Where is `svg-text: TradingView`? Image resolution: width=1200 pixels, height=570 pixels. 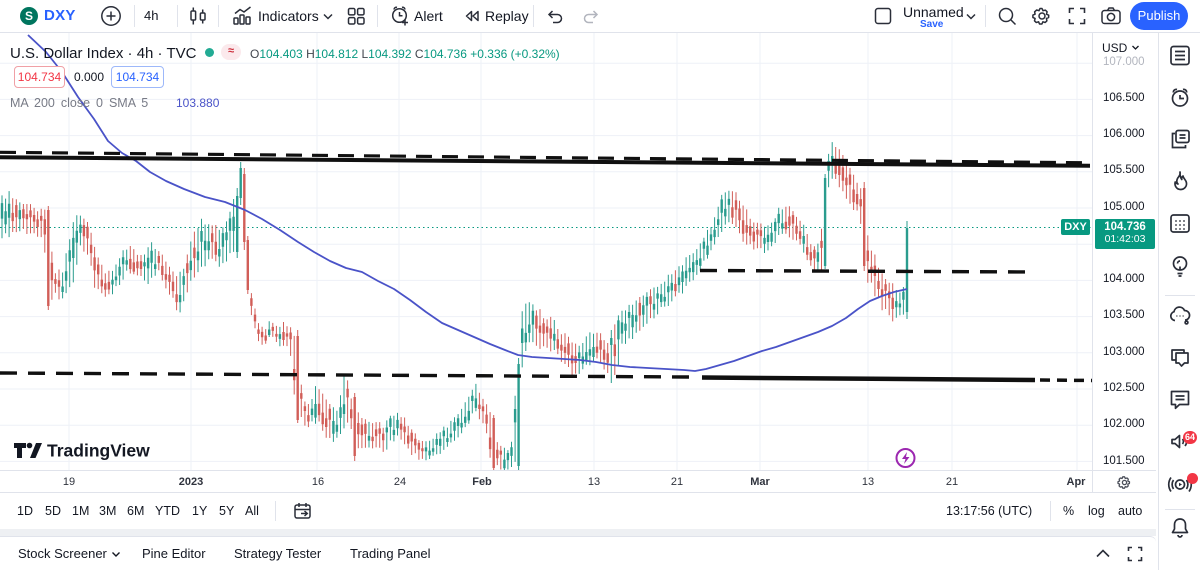
svg-text: TradingView is located at coordinates (98, 451).